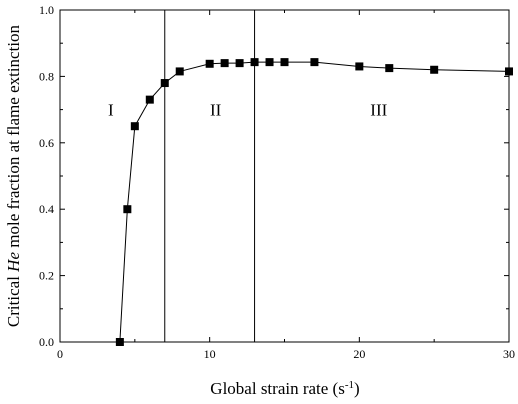 The image size is (518, 404). I want to click on y-tick-label: 0.2, so click(46, 276).